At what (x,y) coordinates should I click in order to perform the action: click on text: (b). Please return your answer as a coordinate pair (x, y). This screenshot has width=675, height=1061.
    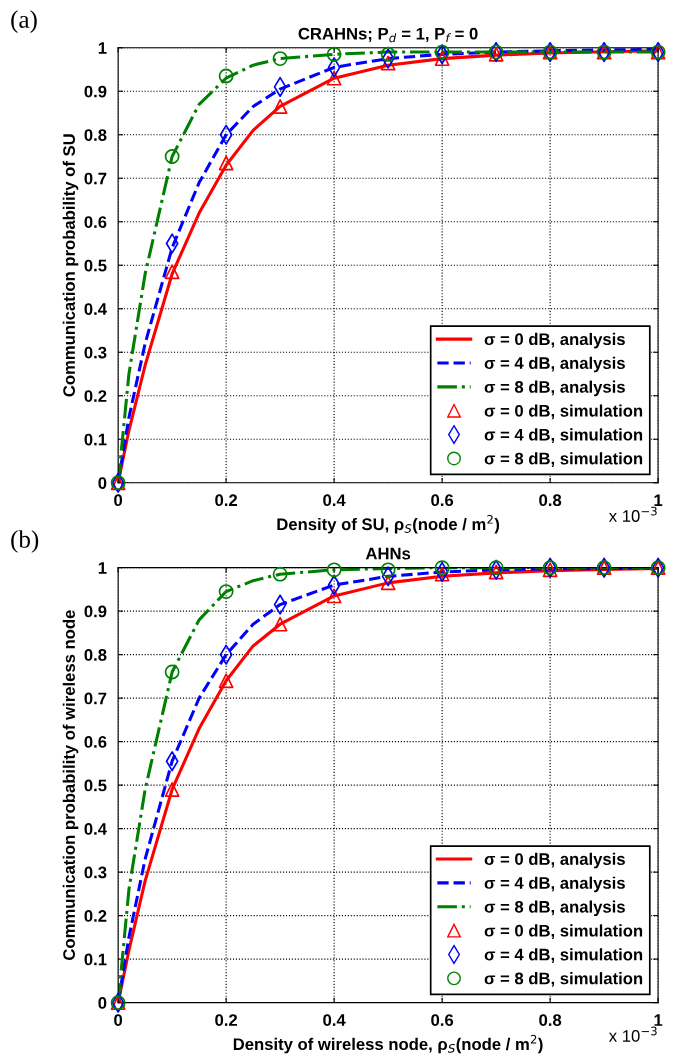
    Looking at the image, I should click on (25, 541).